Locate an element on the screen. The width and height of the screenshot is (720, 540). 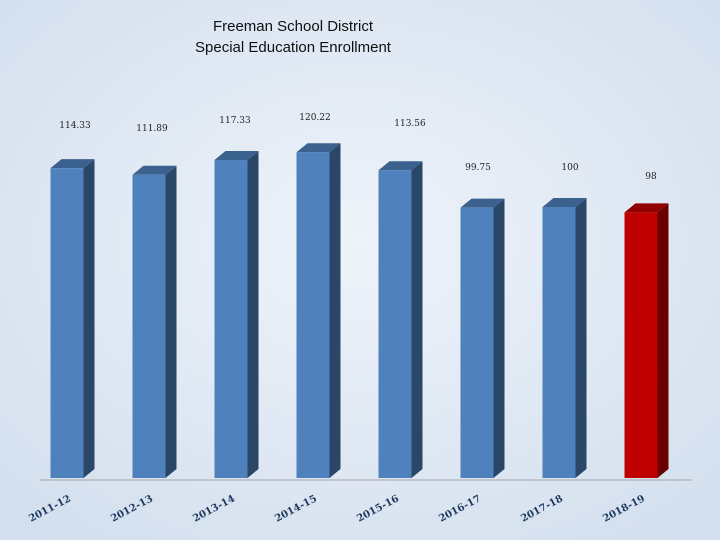
chart-subtitle: Special Education Enrollment is located at coordinates (293, 47).